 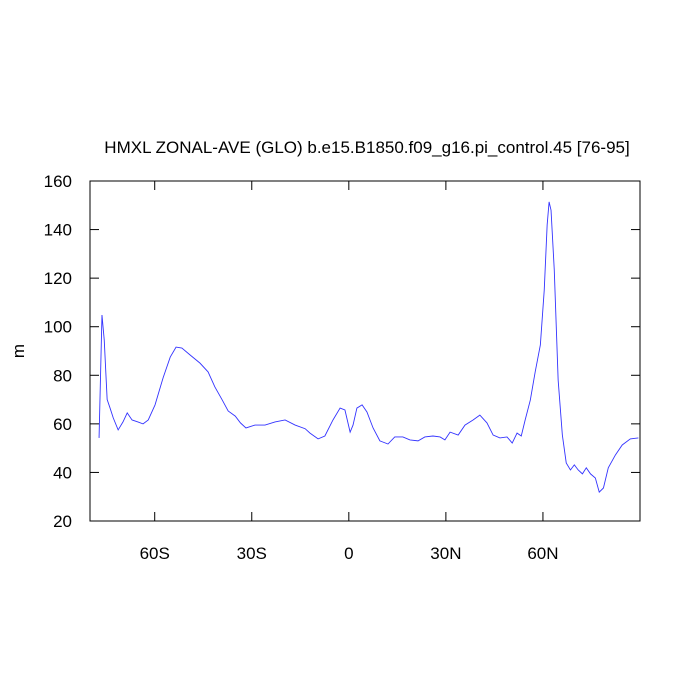 I want to click on y-axis-label: m, so click(x=18, y=351).